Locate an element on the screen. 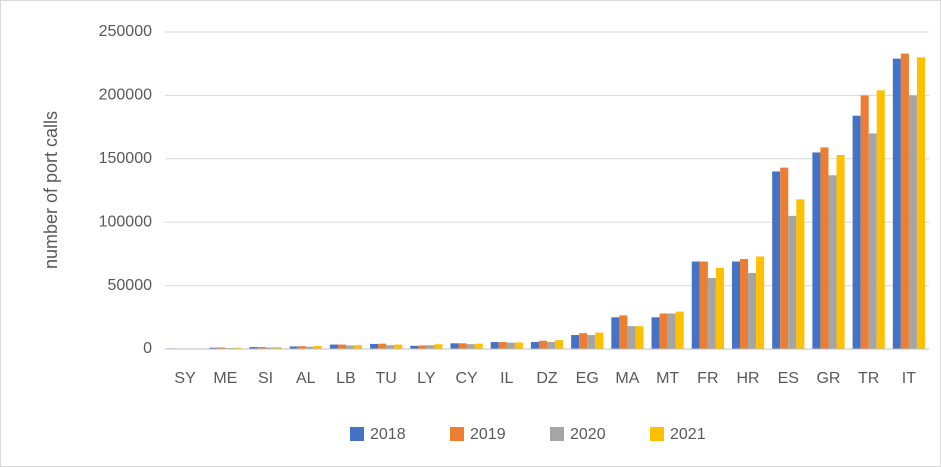  legend-label: 2018 is located at coordinates (388, 434).